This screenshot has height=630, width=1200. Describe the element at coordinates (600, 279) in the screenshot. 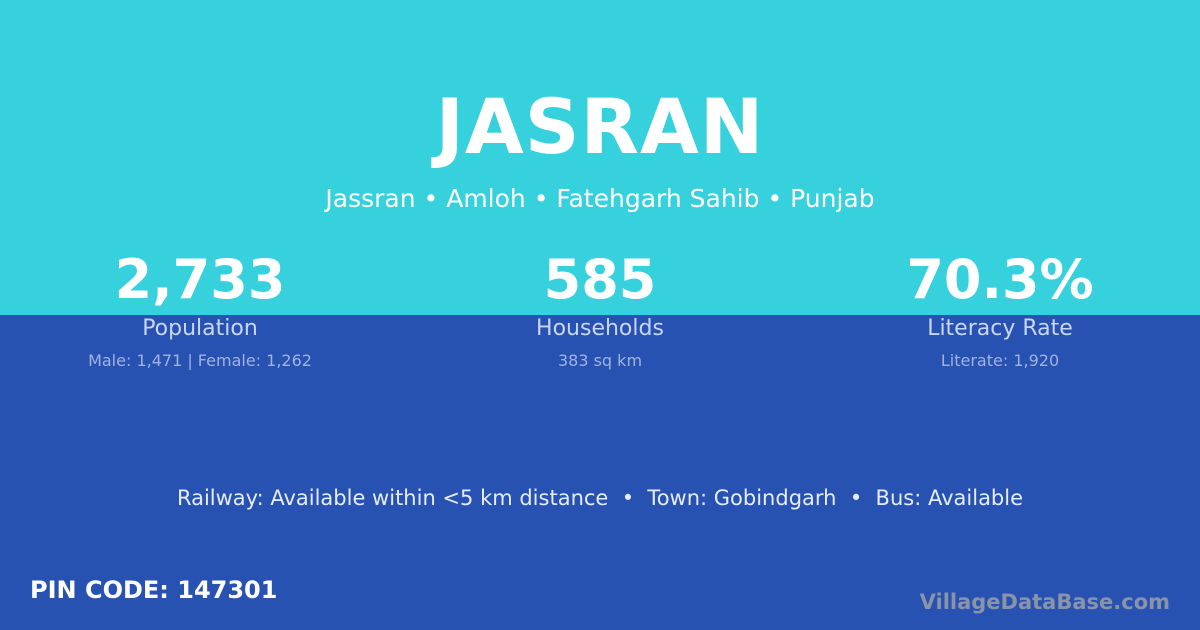

I see `stat-value: 585` at that location.